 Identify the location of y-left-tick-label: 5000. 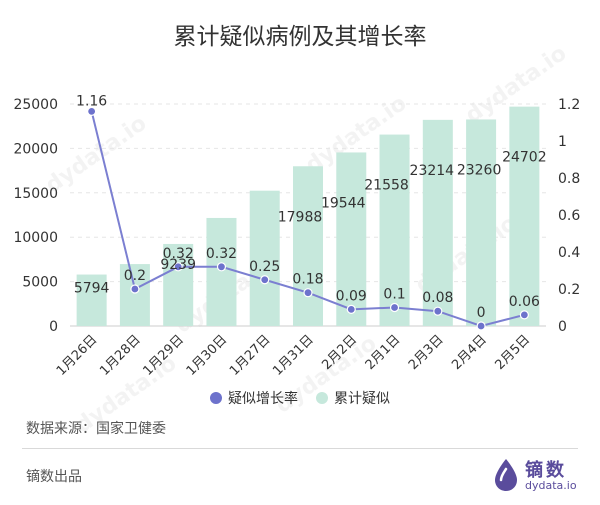
(40, 283).